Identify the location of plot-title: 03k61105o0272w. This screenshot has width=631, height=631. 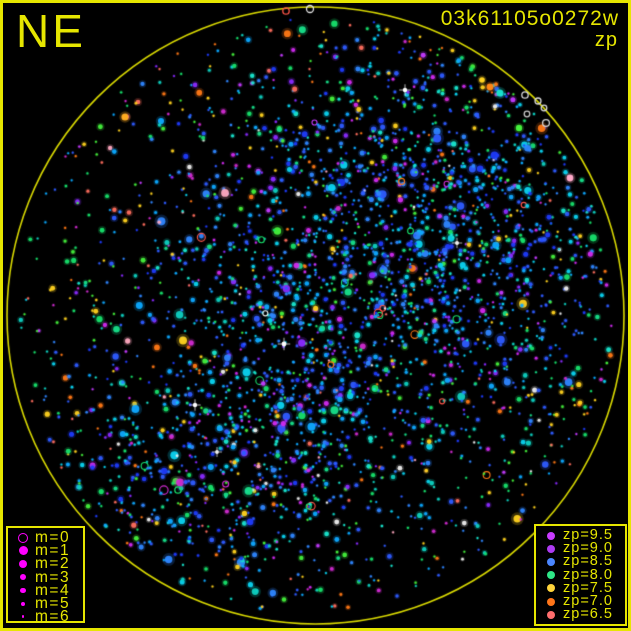
(529, 18).